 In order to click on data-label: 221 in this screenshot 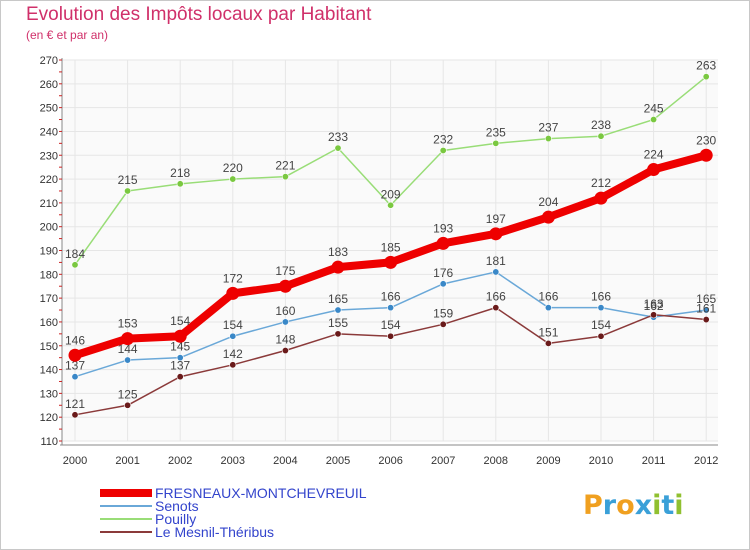, I will do `click(285, 166)`.